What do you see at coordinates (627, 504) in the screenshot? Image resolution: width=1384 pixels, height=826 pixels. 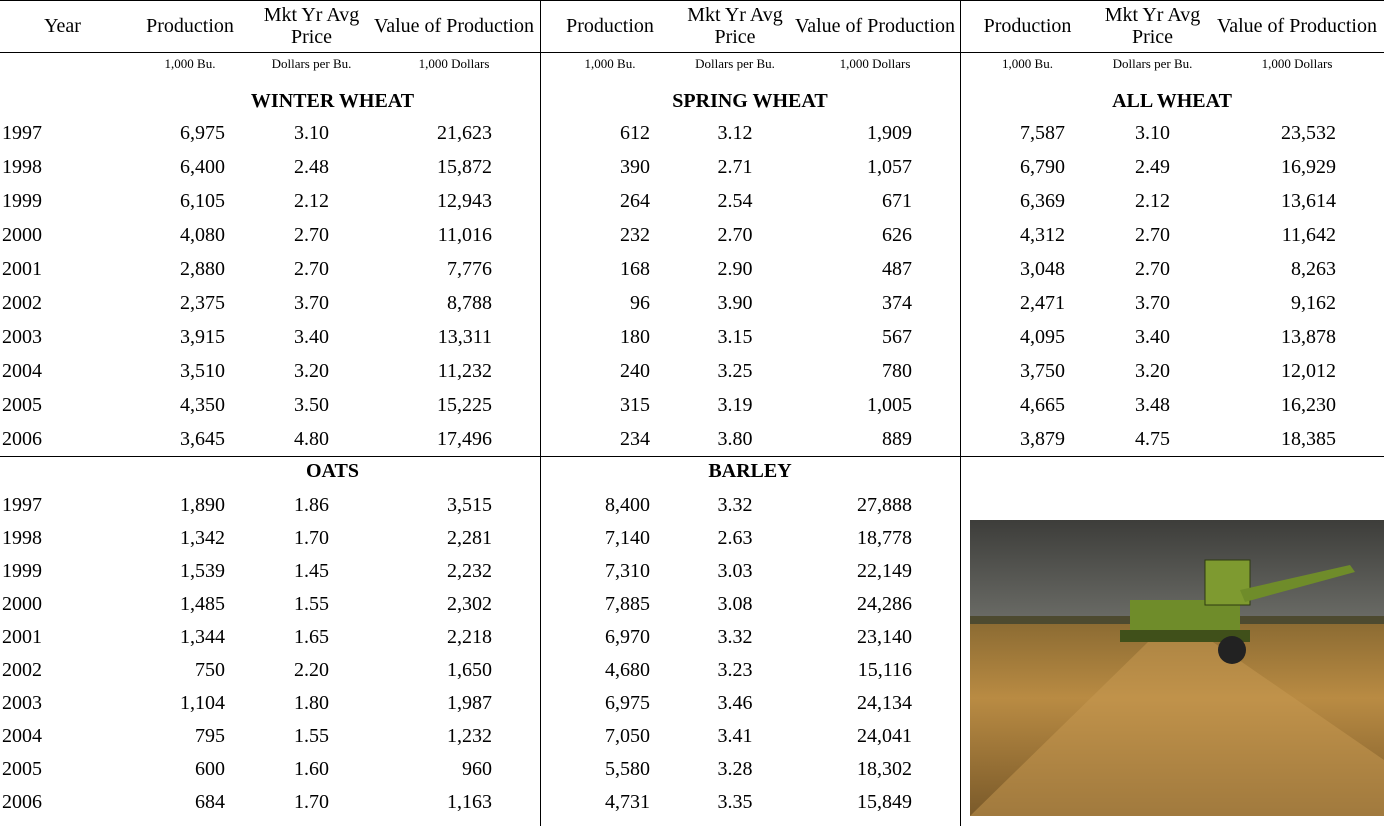 I see `value-cell: 8,400` at bounding box center [627, 504].